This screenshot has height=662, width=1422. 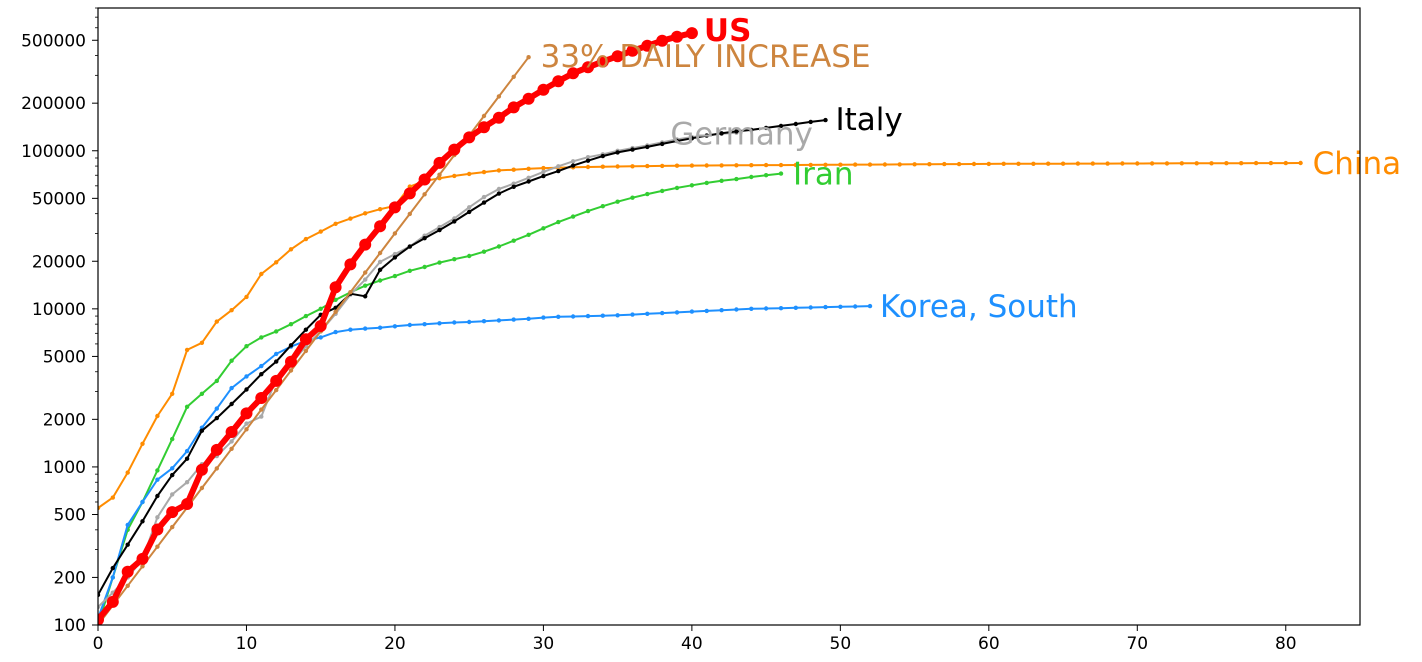 I want to click on series-label-us: US, so click(x=728, y=31).